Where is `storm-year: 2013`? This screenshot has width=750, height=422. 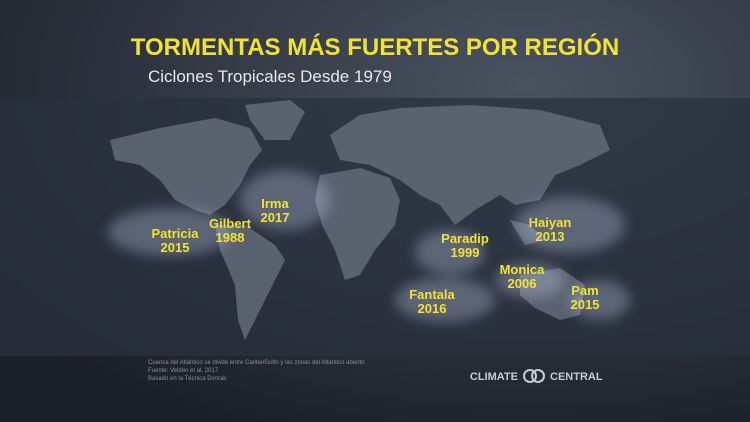 storm-year: 2013 is located at coordinates (550, 236).